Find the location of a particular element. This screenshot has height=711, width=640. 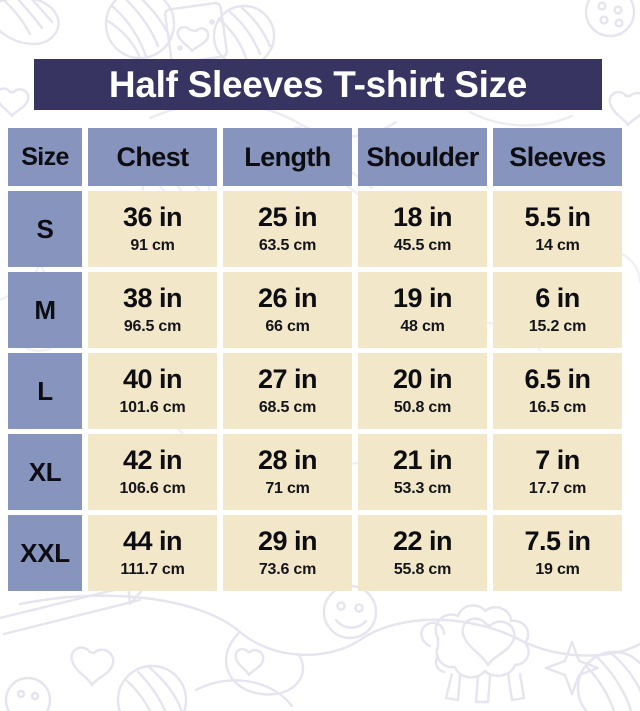

column-header-label: Size is located at coordinates (45, 156).